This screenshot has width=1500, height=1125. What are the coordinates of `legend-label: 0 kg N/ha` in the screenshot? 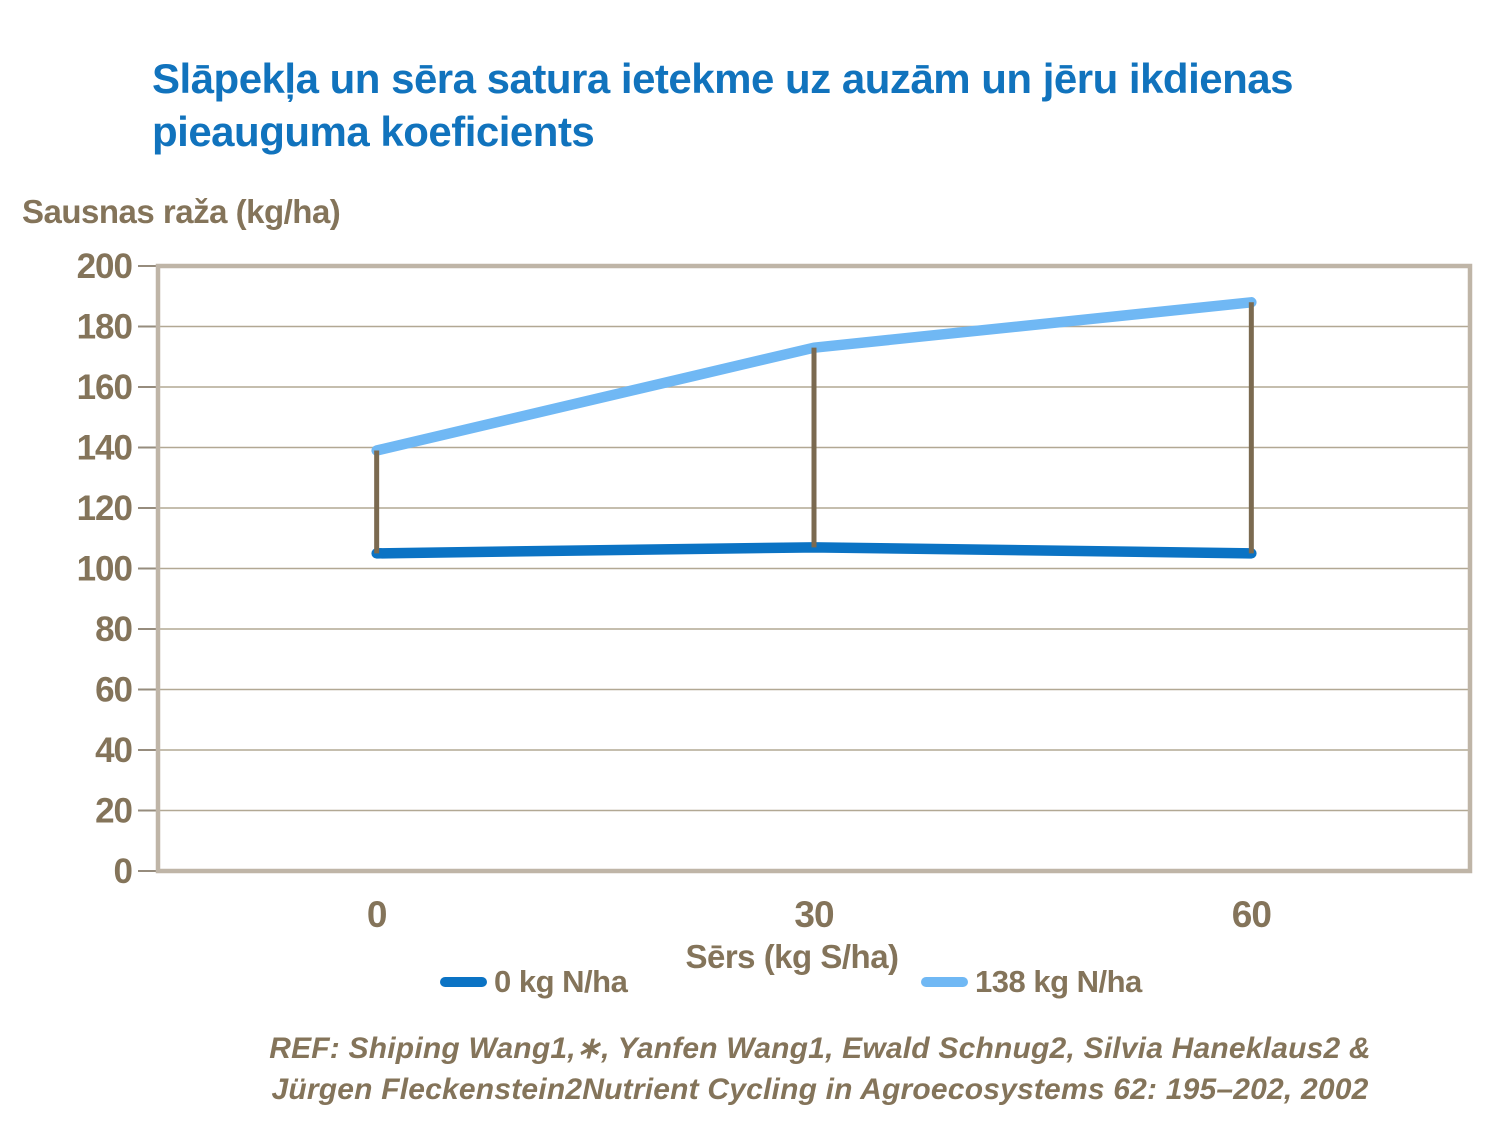 It's located at (561, 981).